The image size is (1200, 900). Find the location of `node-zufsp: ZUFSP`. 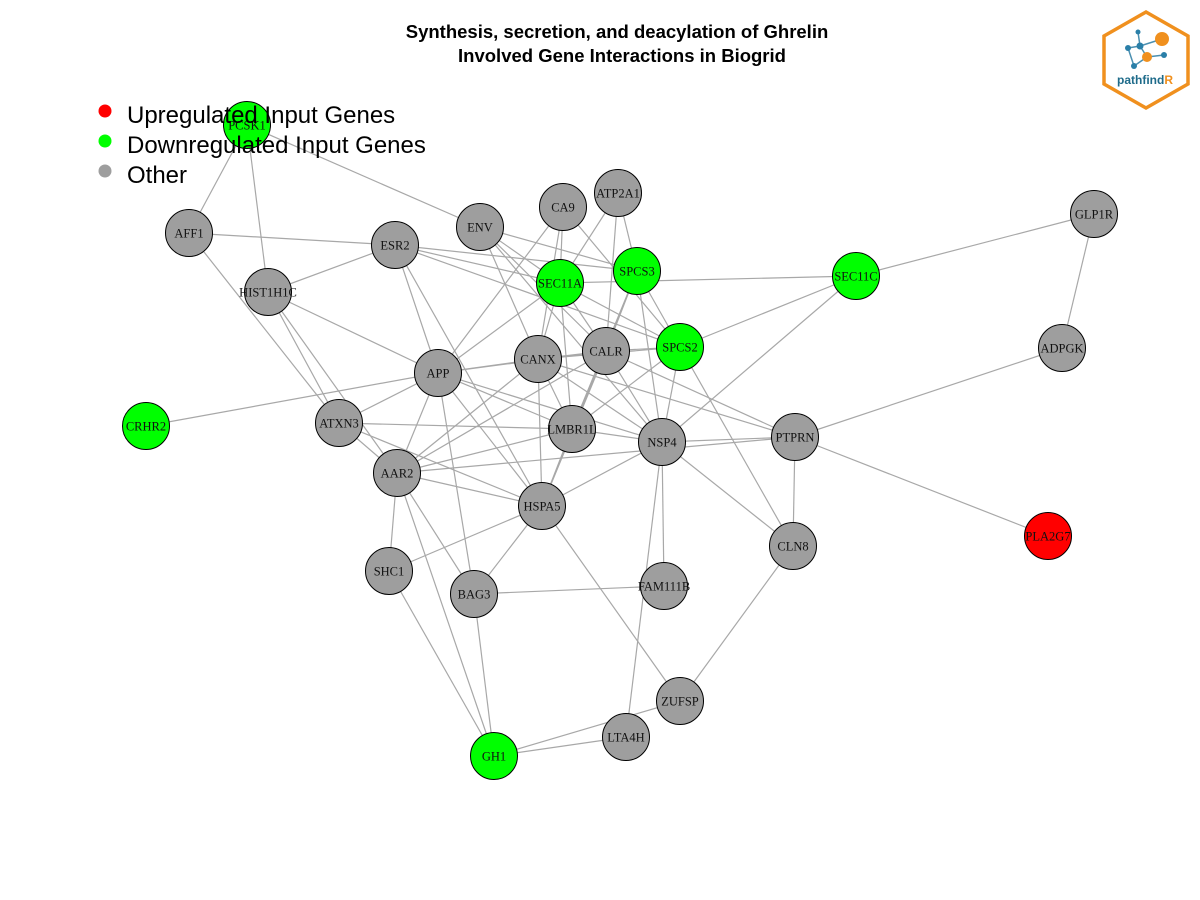

node-zufsp: ZUFSP is located at coordinates (680, 701).